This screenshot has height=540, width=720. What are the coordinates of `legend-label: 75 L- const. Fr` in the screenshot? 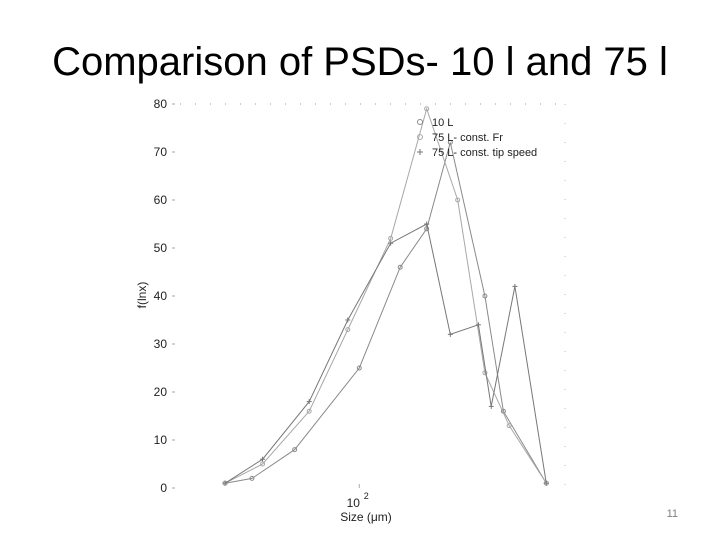 It's located at (467, 138).